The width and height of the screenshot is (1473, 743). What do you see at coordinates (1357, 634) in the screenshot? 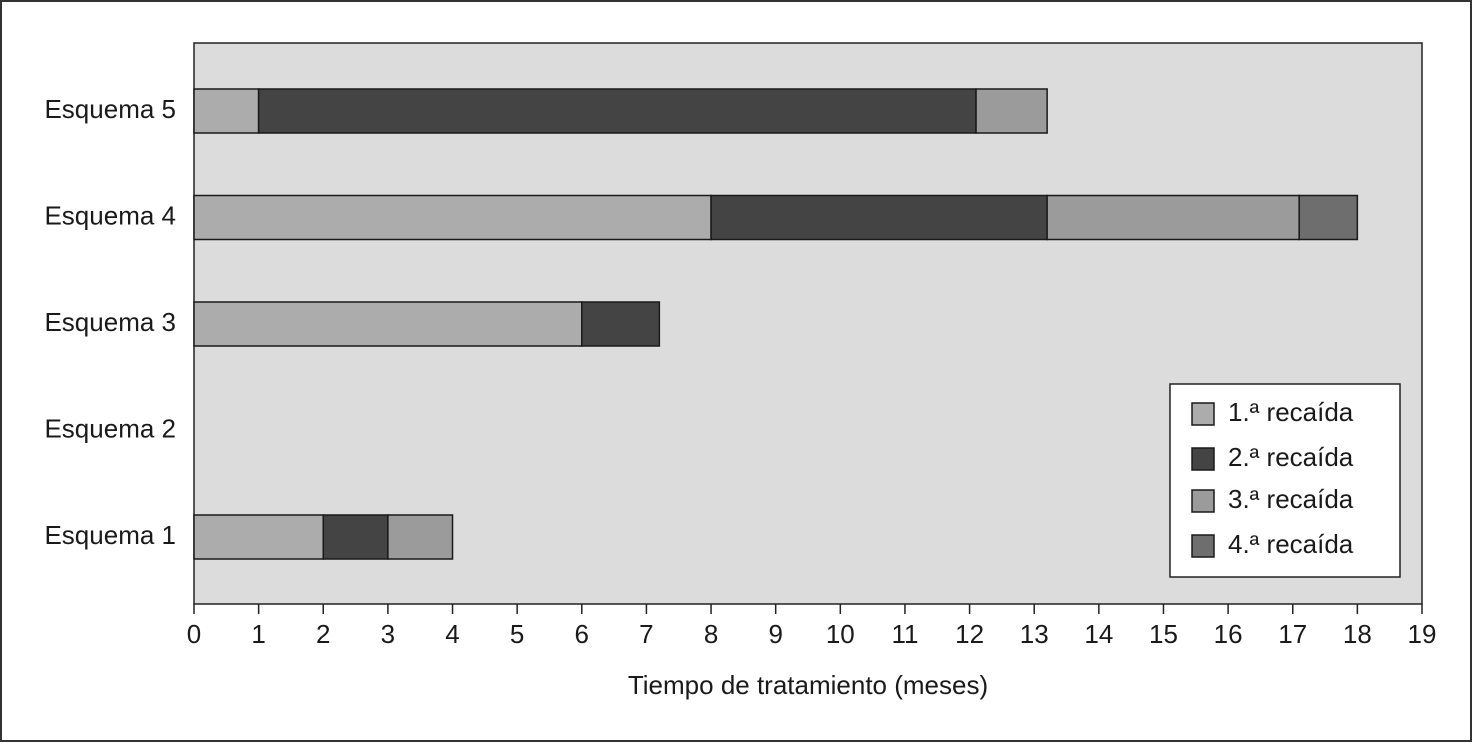
I see `x-tick-label: 18` at bounding box center [1357, 634].